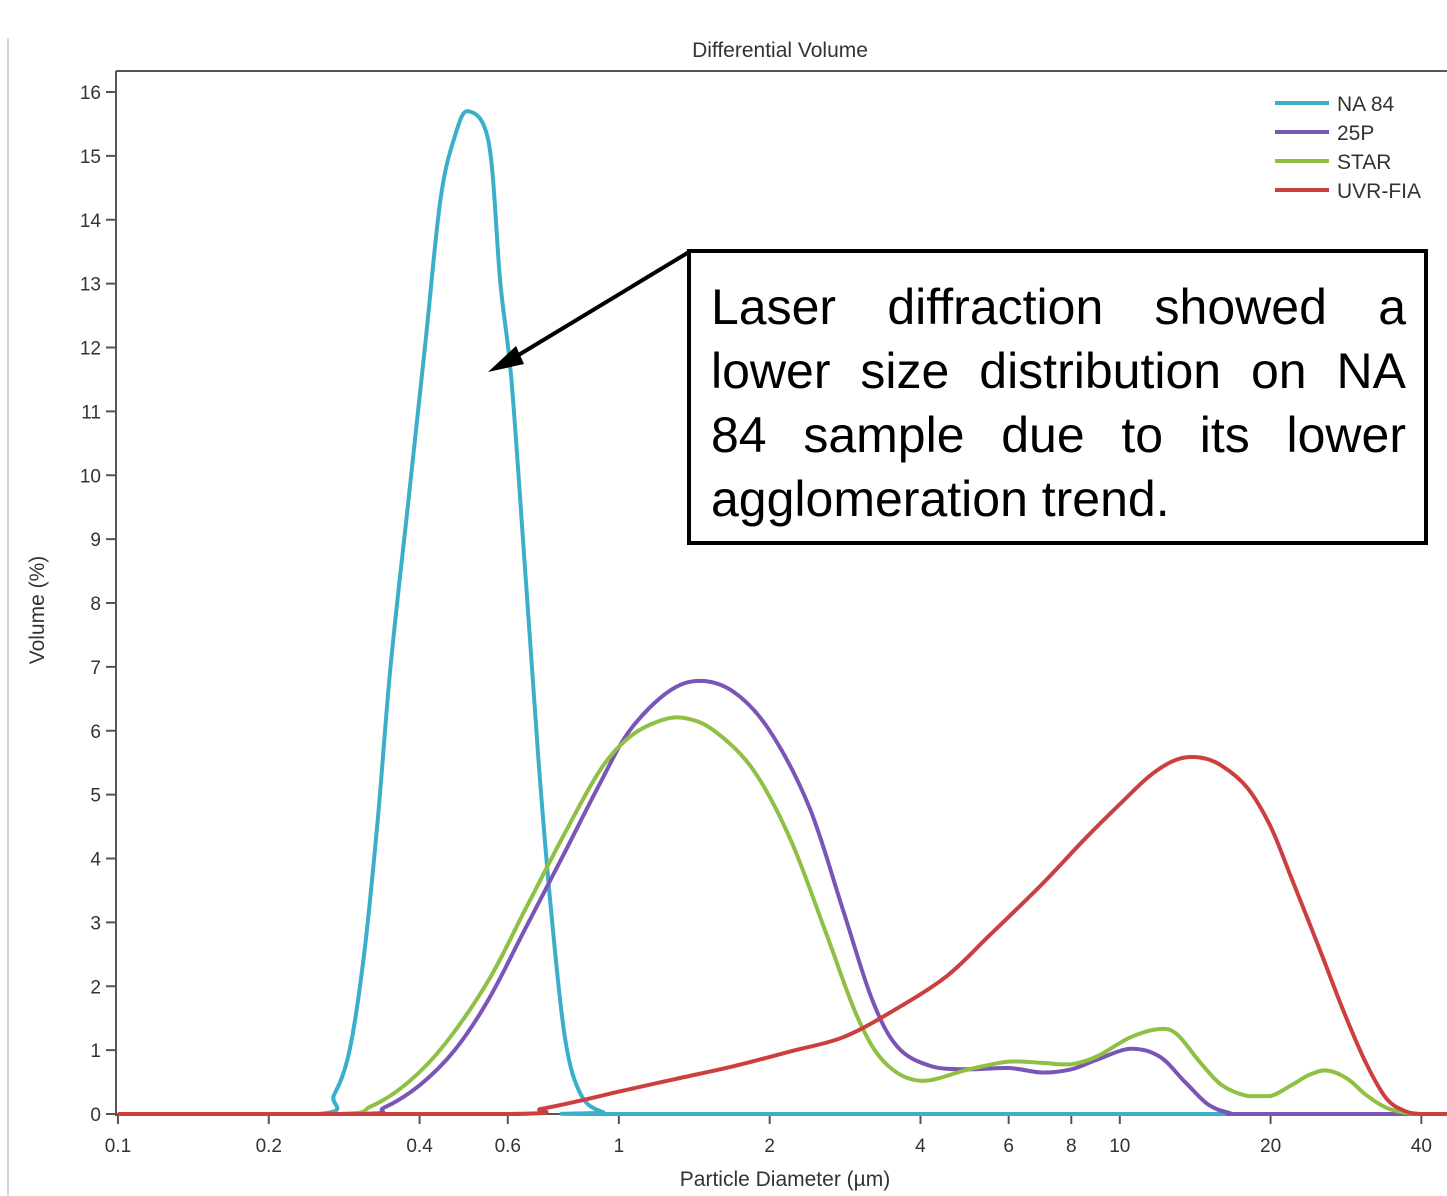 The image size is (1447, 1196). What do you see at coordinates (785, 1179) in the screenshot?
I see `x-axis-title: Particle Diameter (µm)` at bounding box center [785, 1179].